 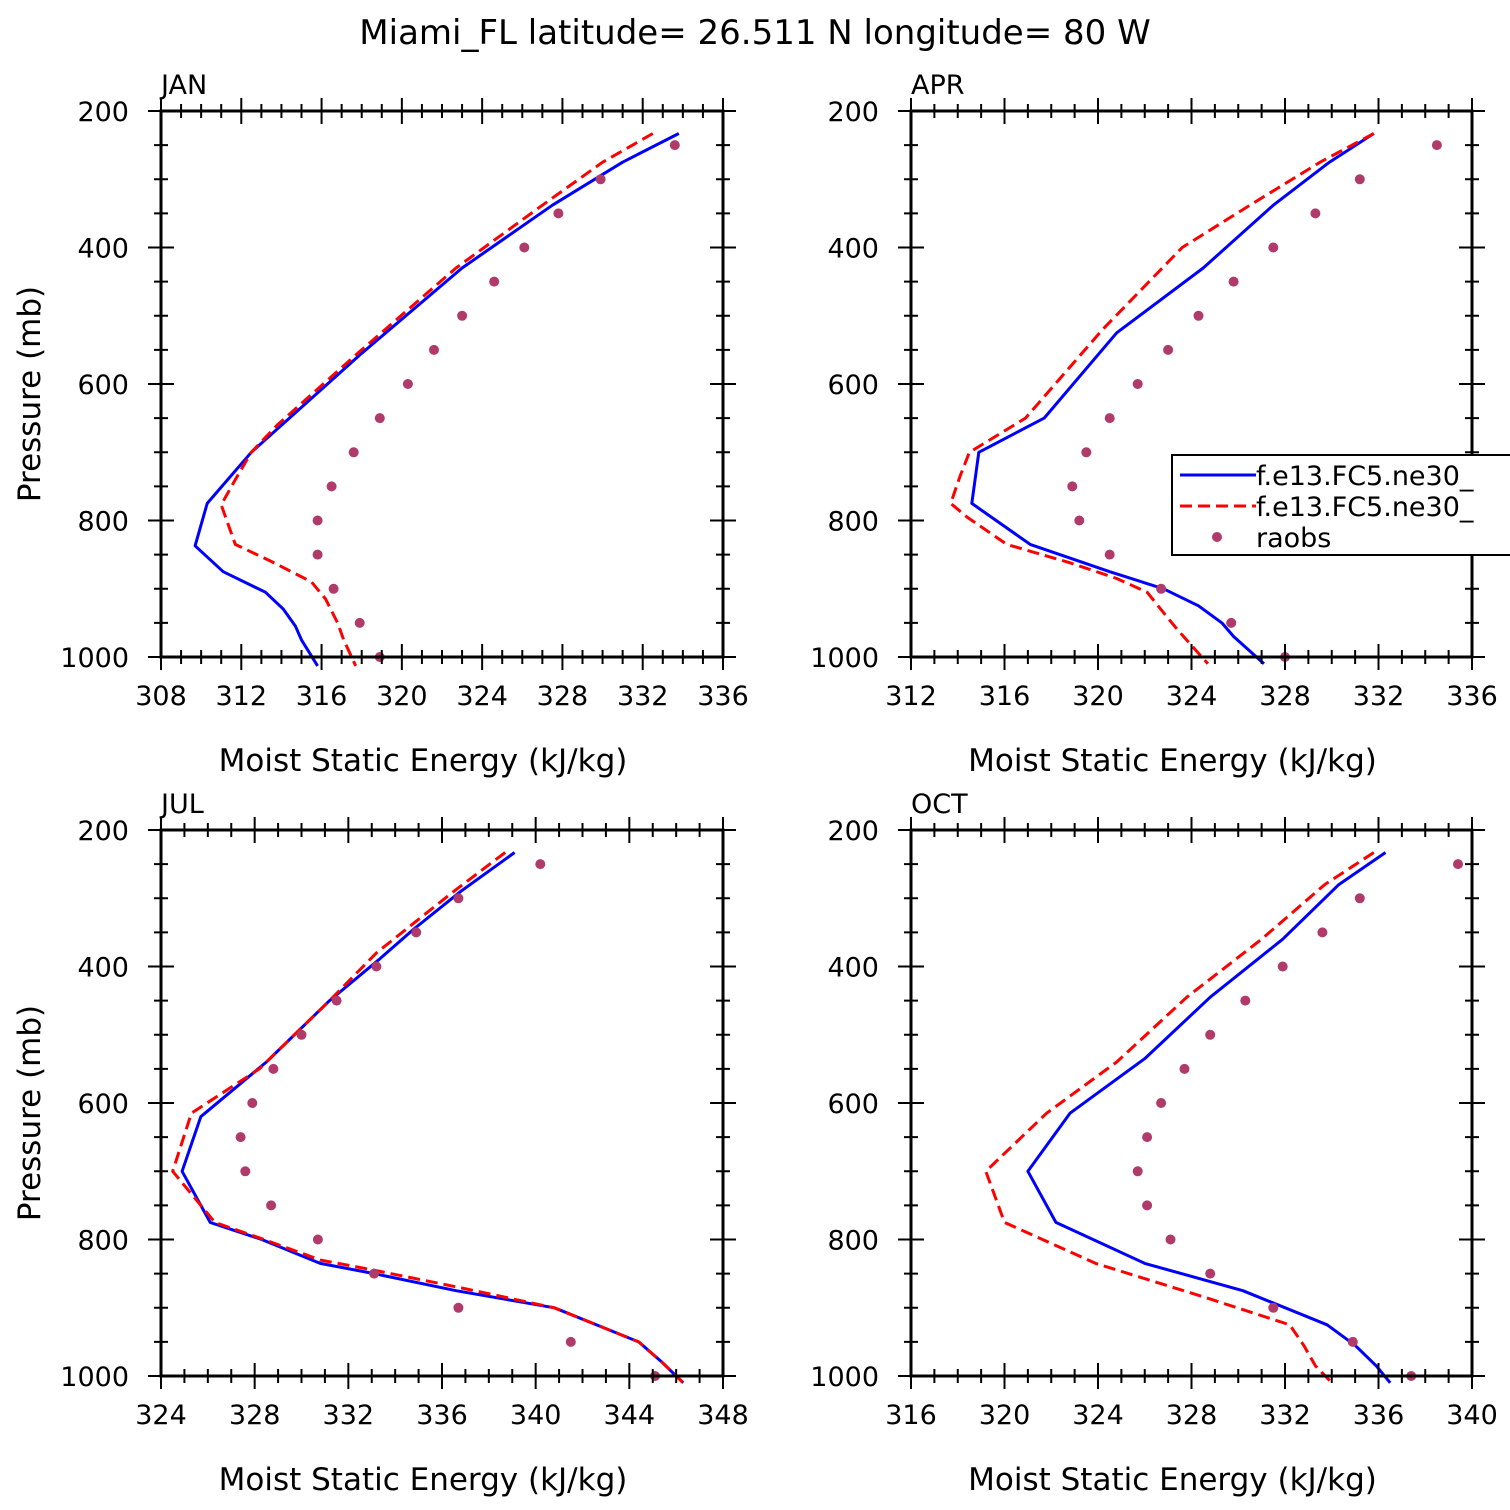 I want to click on x-tick-label: 340, so click(x=1472, y=1415).